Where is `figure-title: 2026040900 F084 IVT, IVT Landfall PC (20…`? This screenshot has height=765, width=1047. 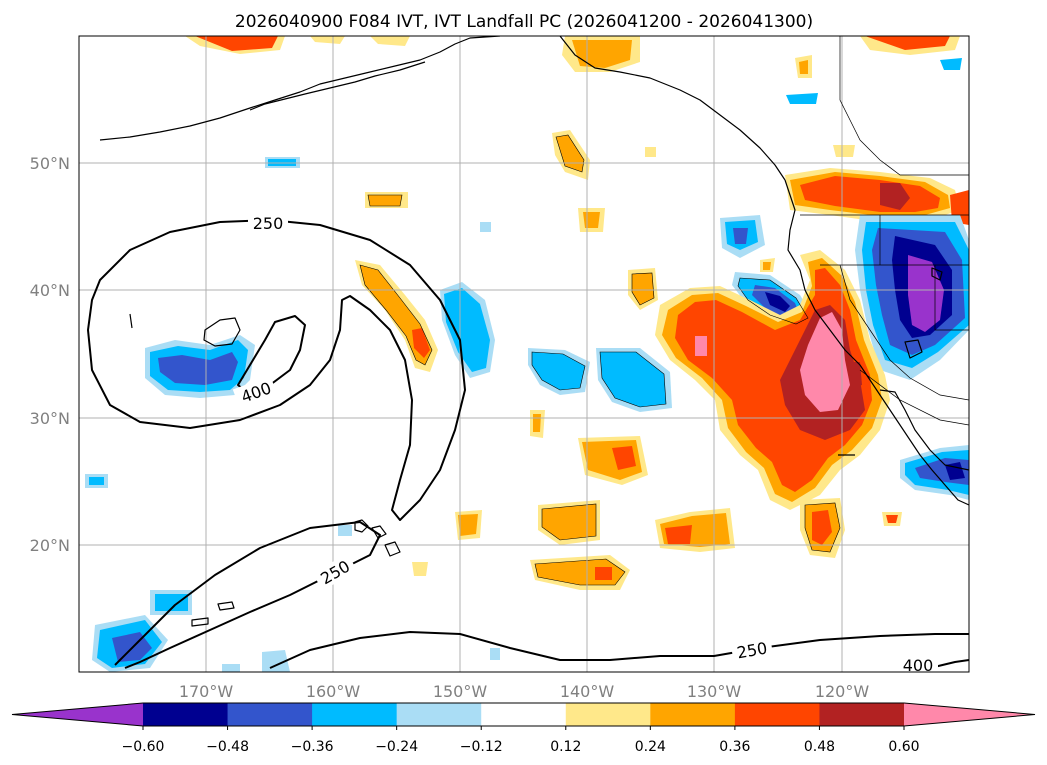
figure-title: 2026040900 F084 IVT, IVT Landfall PC (20… is located at coordinates (524, 22).